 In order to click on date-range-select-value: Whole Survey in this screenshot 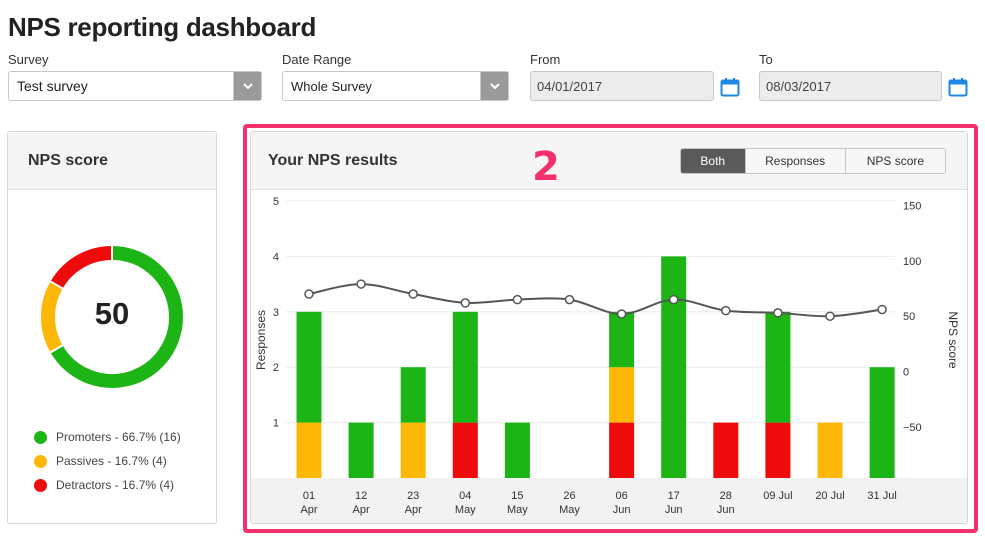, I will do `click(331, 86)`.